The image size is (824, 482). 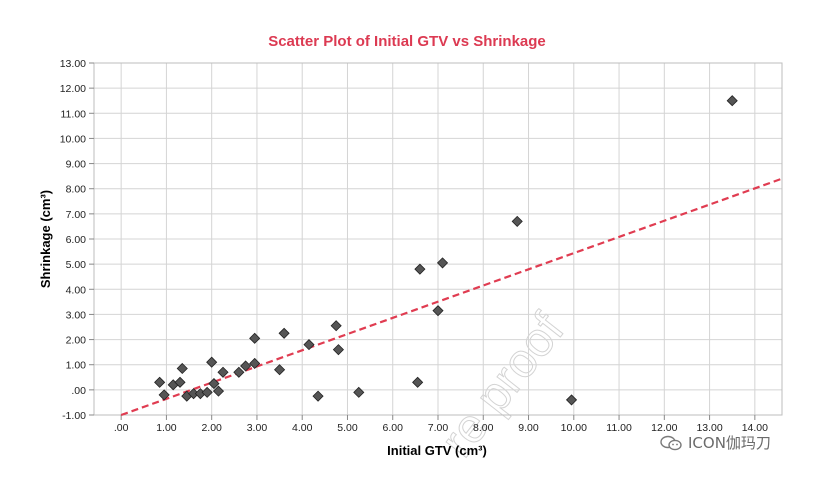 I want to click on wechat-icon, so click(x=671, y=442).